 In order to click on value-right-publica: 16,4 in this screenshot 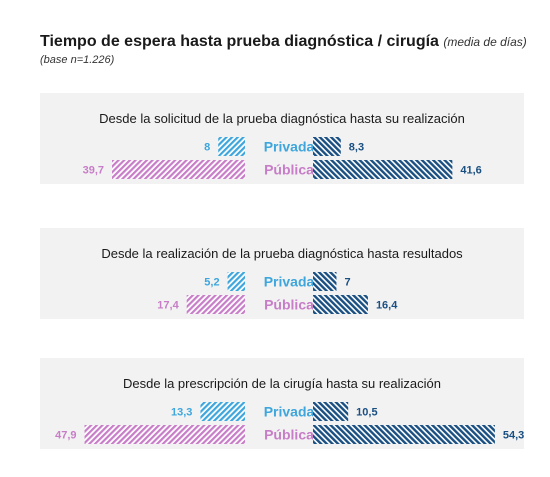, I will do `click(387, 306)`.